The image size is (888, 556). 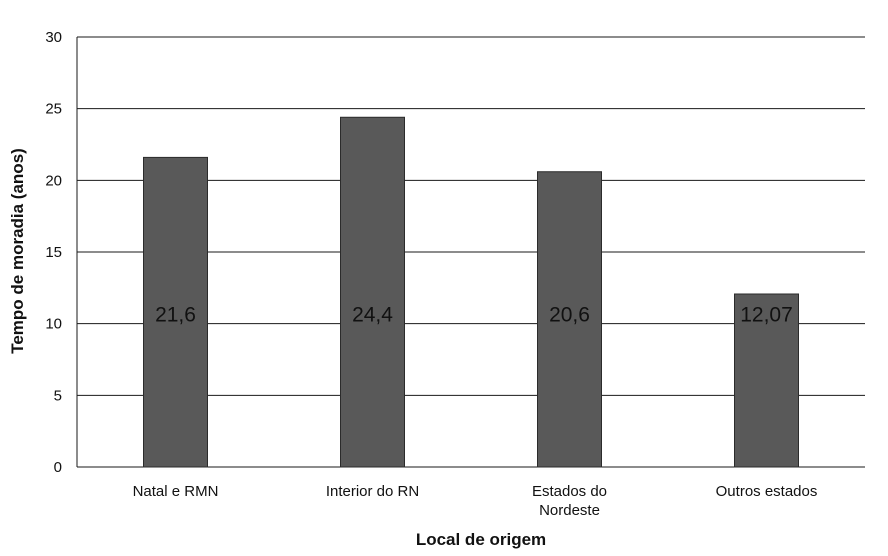 What do you see at coordinates (569, 501) in the screenshot?
I see `x-category-label: Estados do Nordeste` at bounding box center [569, 501].